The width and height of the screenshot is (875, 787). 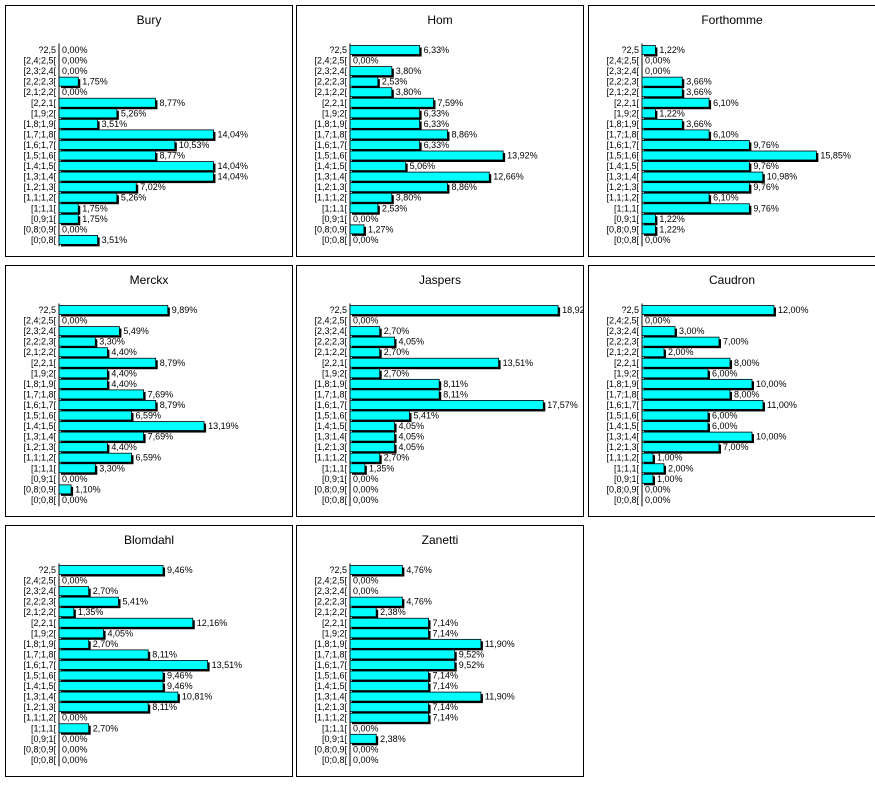 I want to click on data-label: 4,40%, so click(x=124, y=373).